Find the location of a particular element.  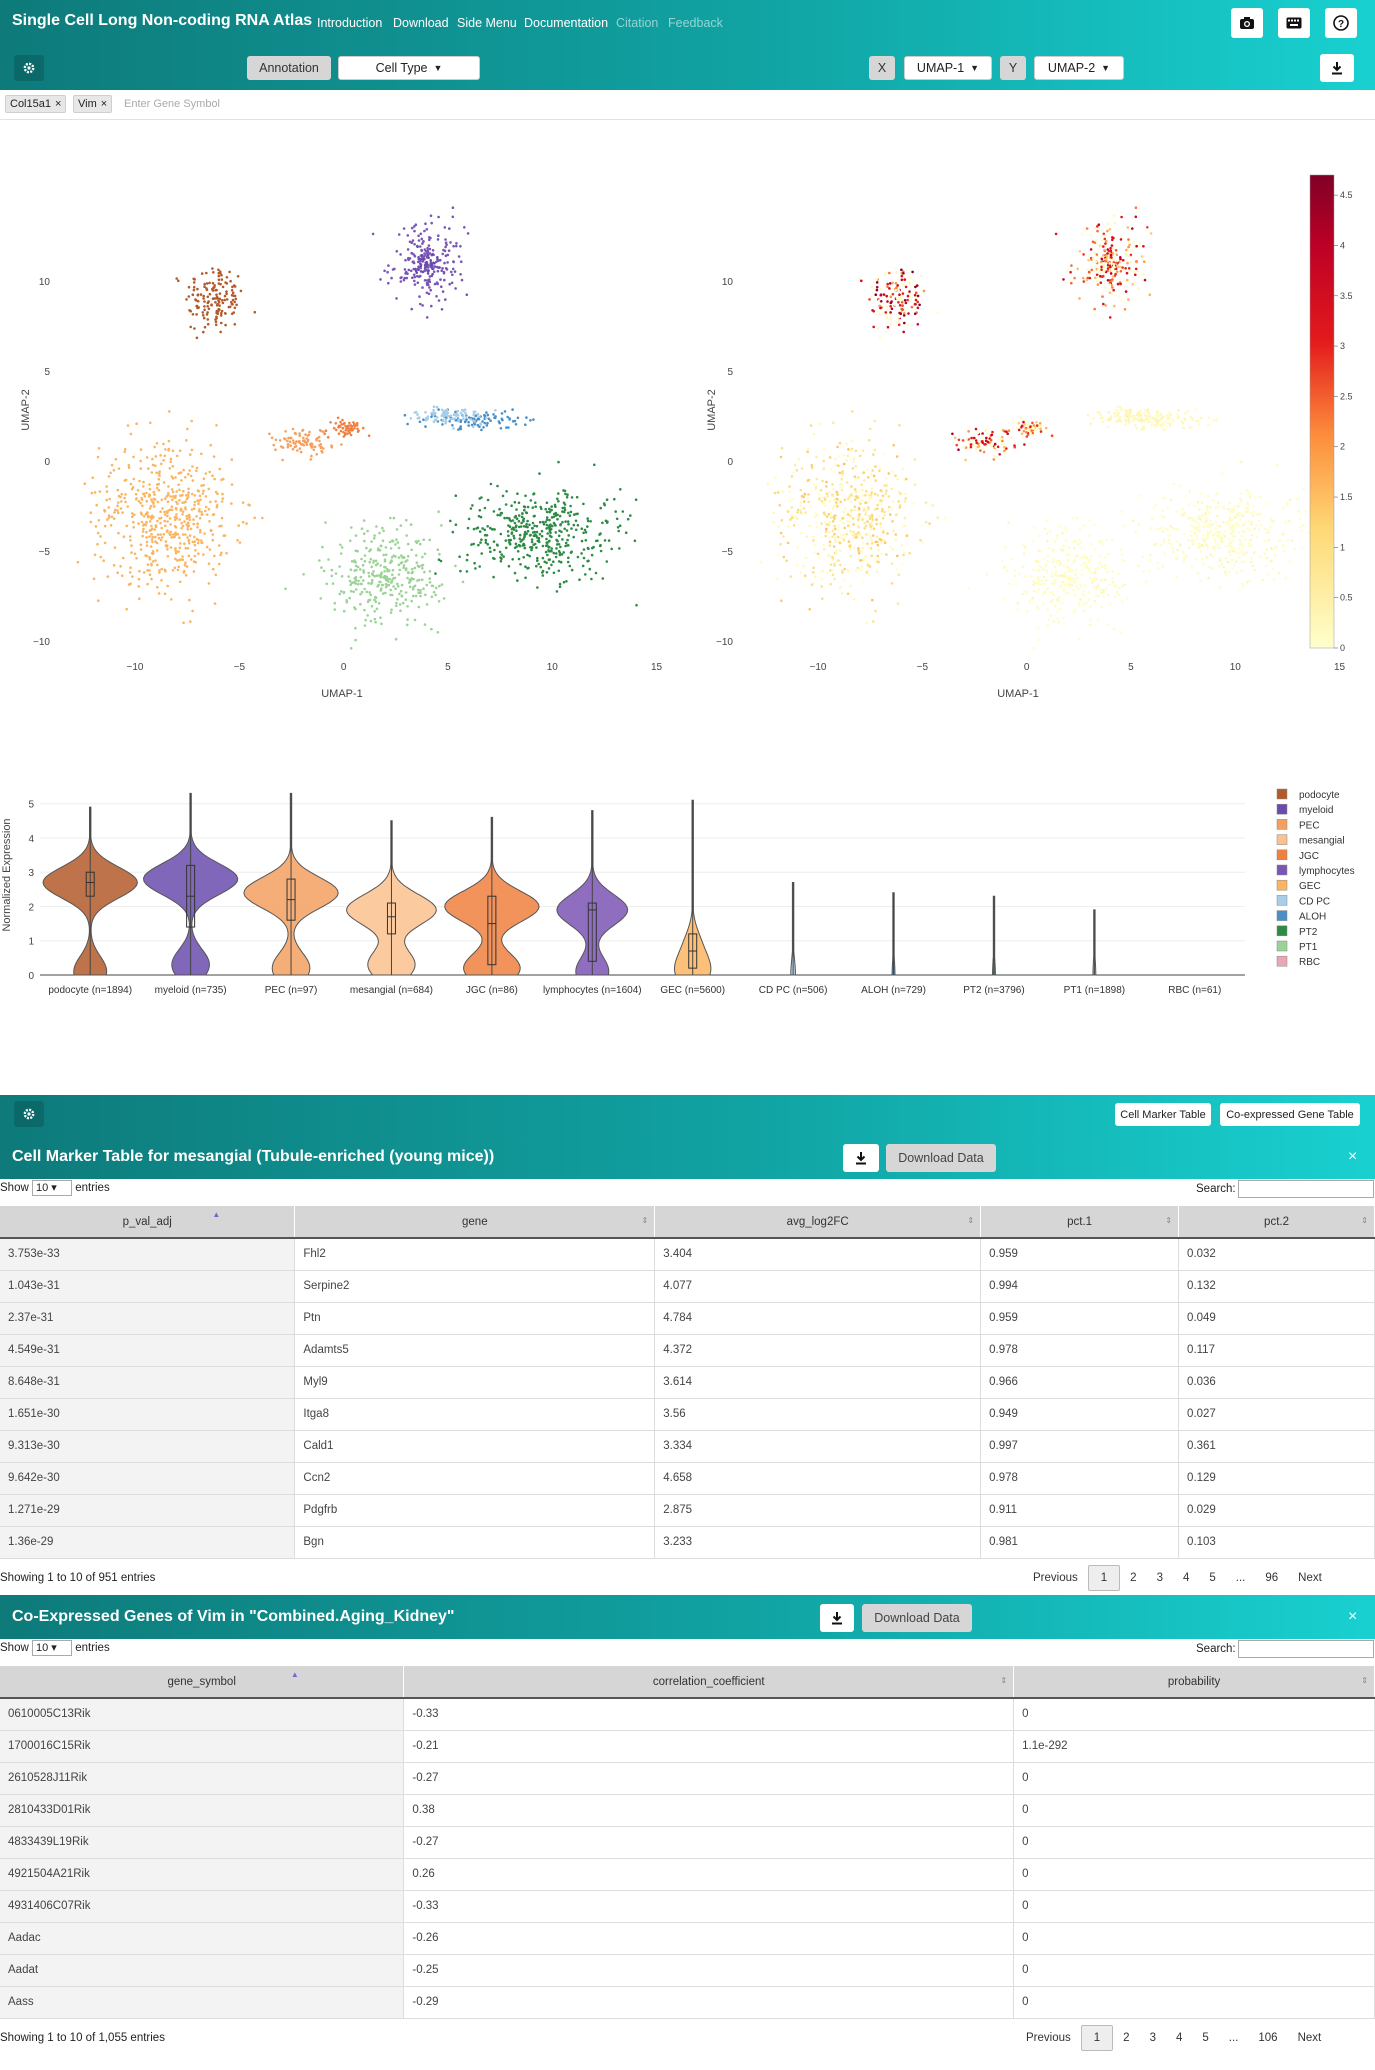

annotation-button: Annotation is located at coordinates (289, 68).